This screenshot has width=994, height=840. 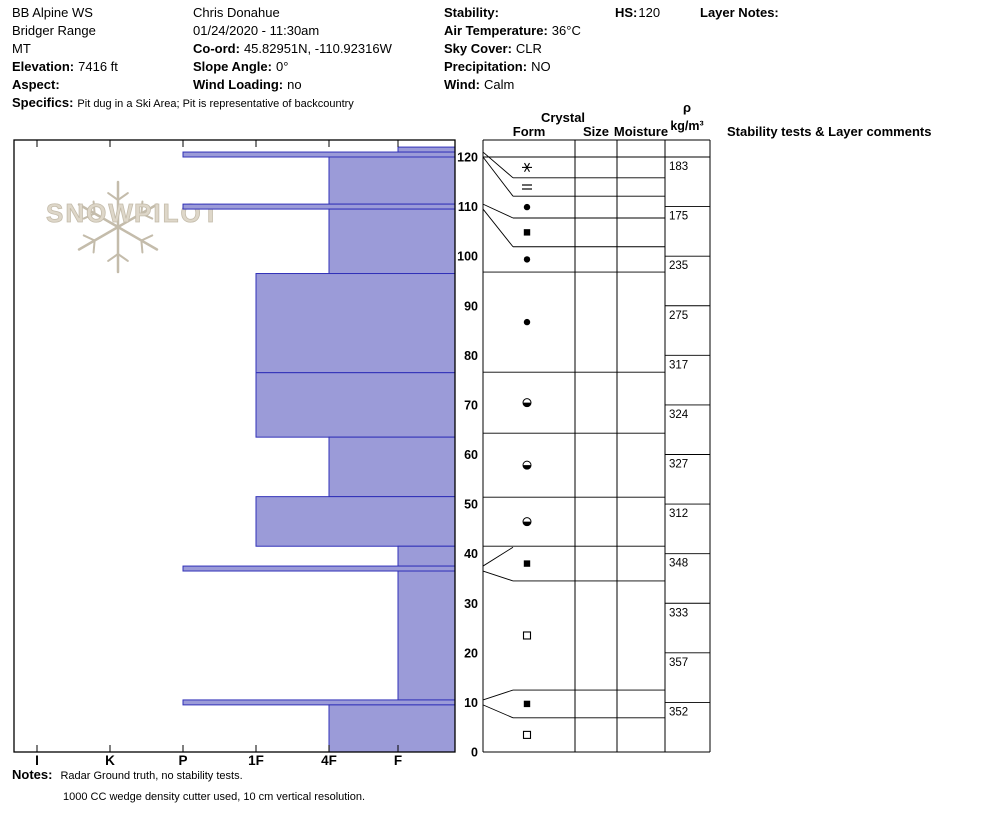 What do you see at coordinates (98, 66) in the screenshot?
I see `elevation-value: 7416 ft` at bounding box center [98, 66].